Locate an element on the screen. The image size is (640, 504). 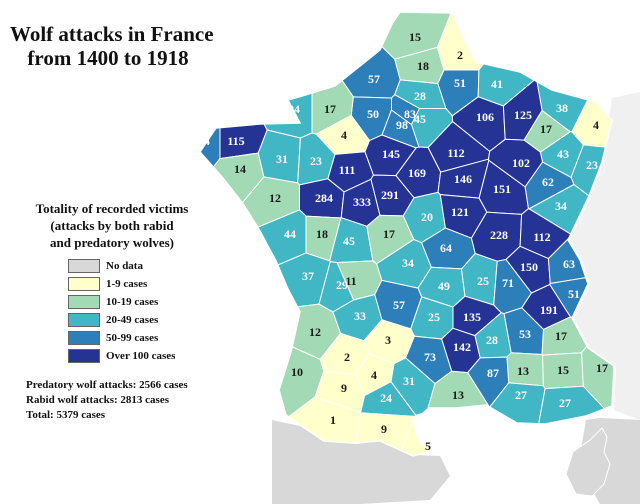
department-value-label: 29 is located at coordinates (342, 285).